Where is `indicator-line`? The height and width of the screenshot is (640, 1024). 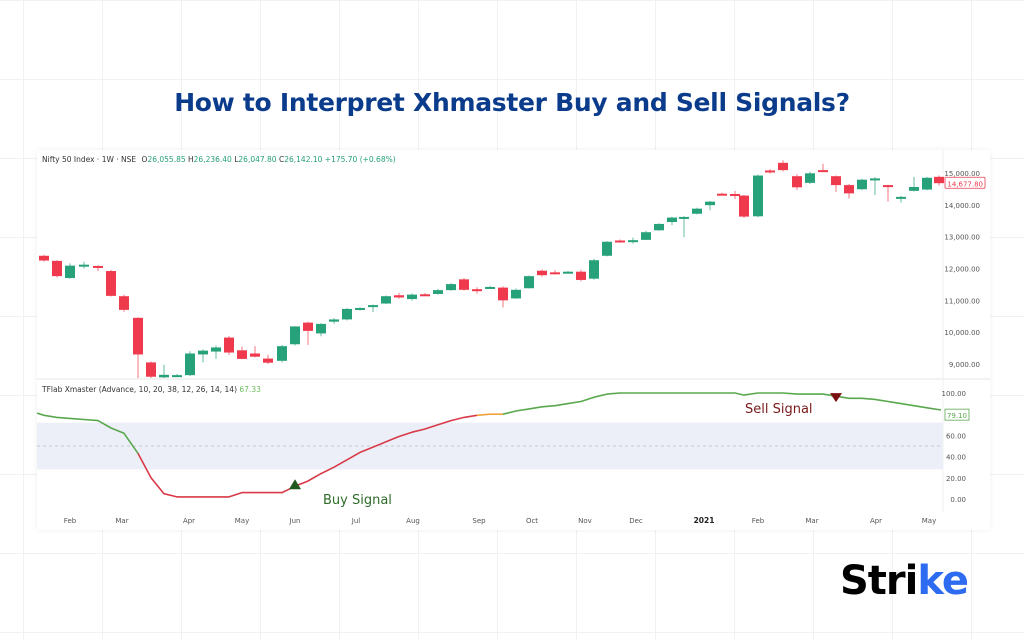 indicator-line is located at coordinates (489, 445).